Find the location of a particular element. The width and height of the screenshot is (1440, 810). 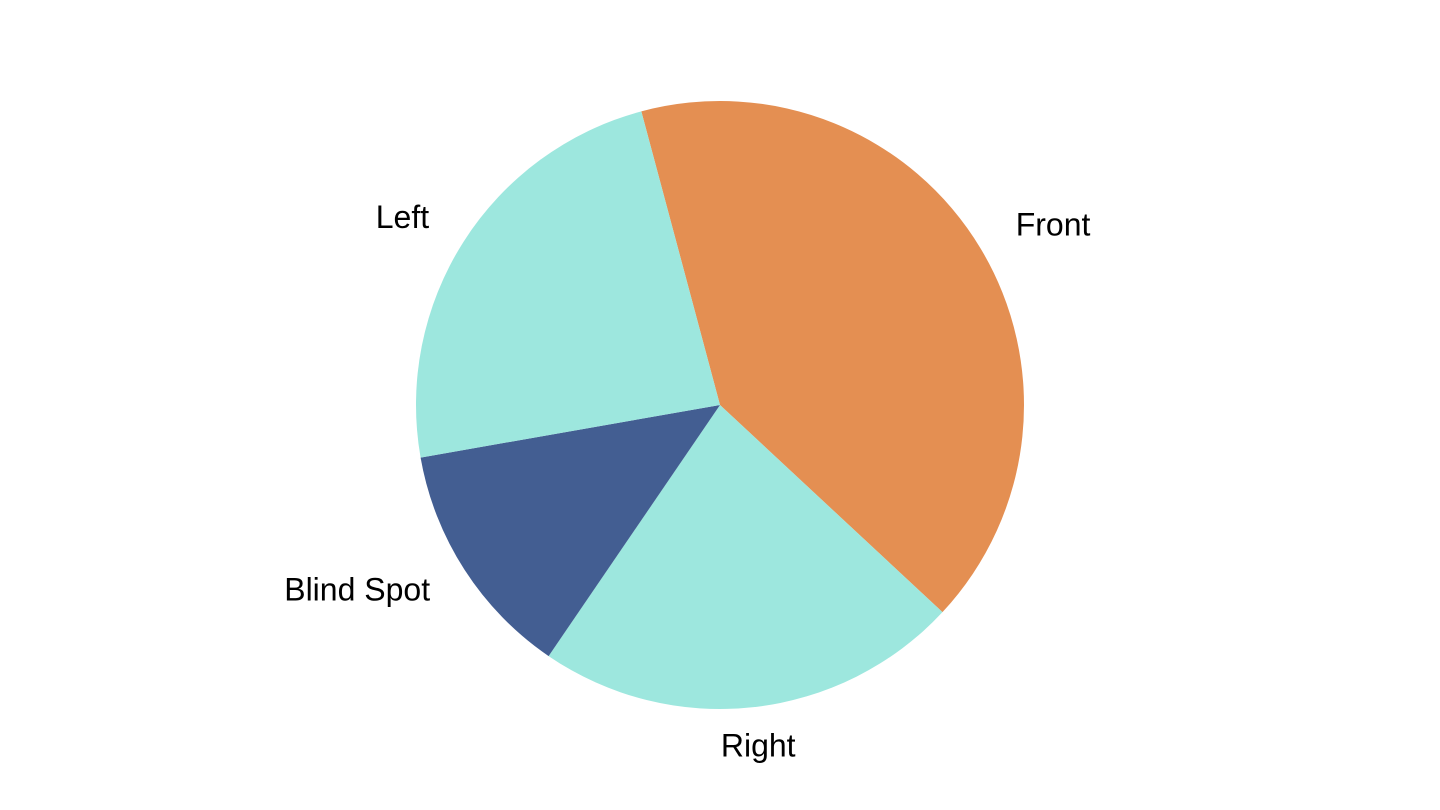

pie-label-left: Left is located at coordinates (402, 217).